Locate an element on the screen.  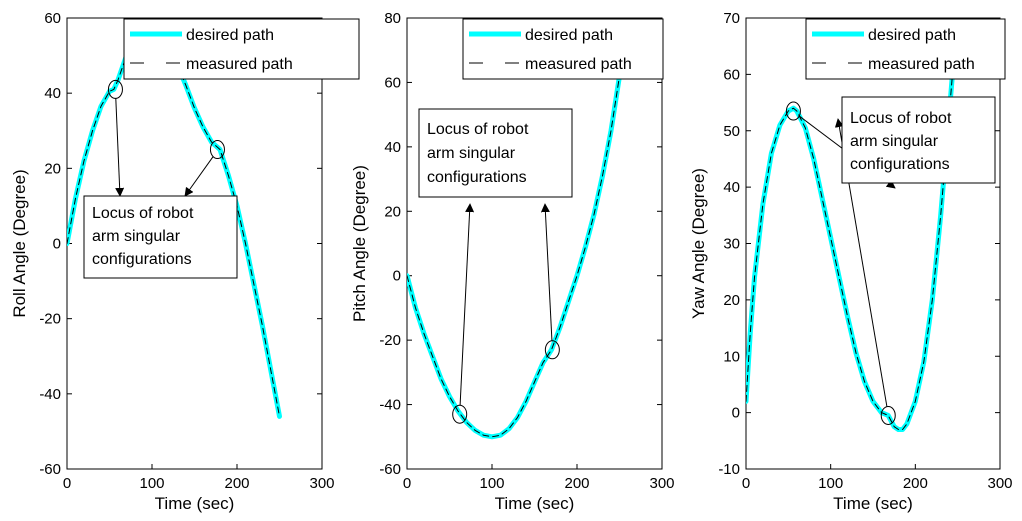
y-tick-label: -10 is located at coordinates (729, 469).